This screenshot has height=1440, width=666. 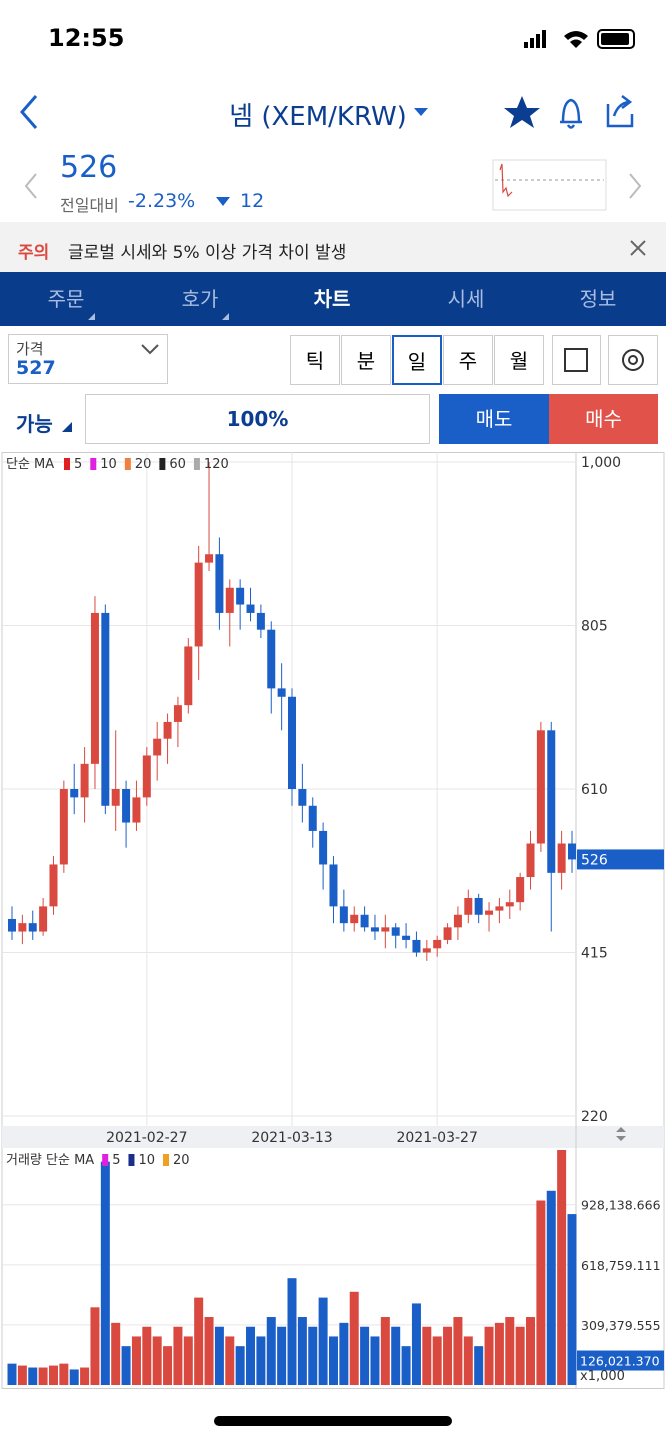 I want to click on tab: 시세, so click(x=466, y=299).